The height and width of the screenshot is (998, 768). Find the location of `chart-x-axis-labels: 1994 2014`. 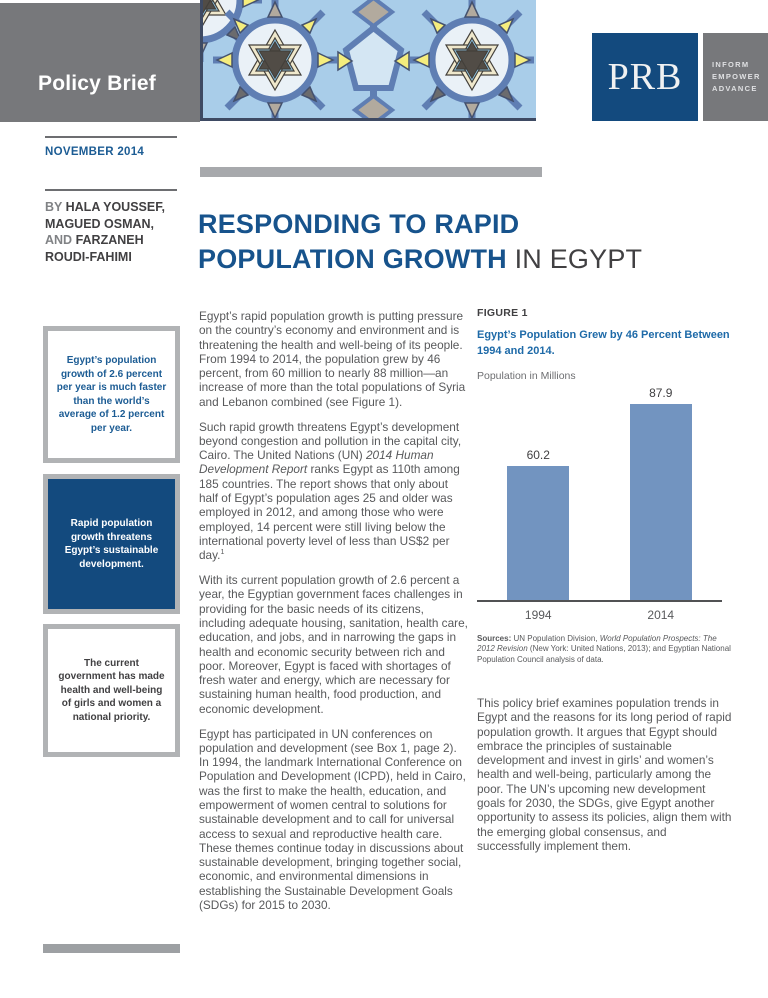

chart-x-axis-labels: 1994 2014 is located at coordinates (599, 618).